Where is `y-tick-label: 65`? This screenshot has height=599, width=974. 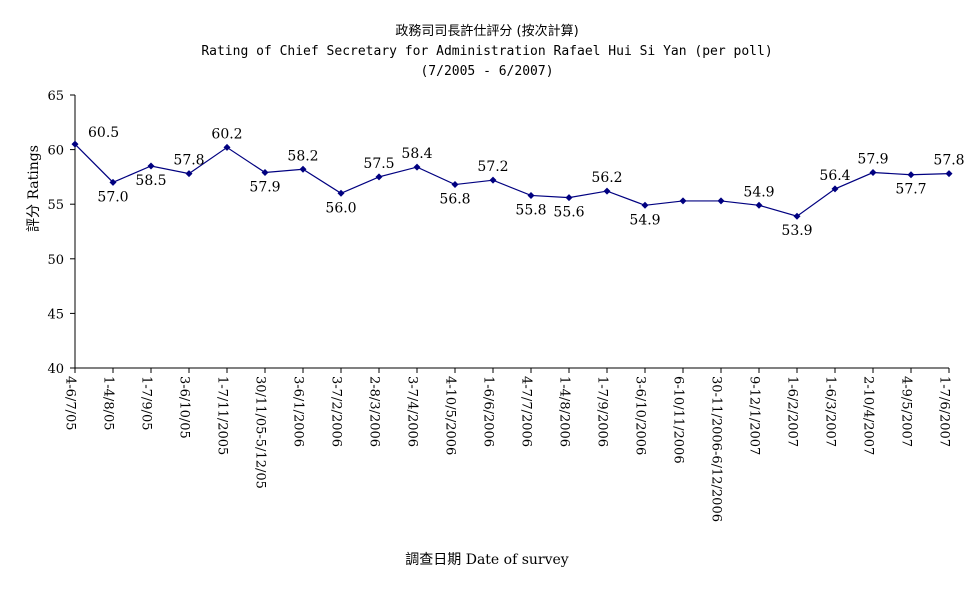
y-tick-label: 65 is located at coordinates (55, 96).